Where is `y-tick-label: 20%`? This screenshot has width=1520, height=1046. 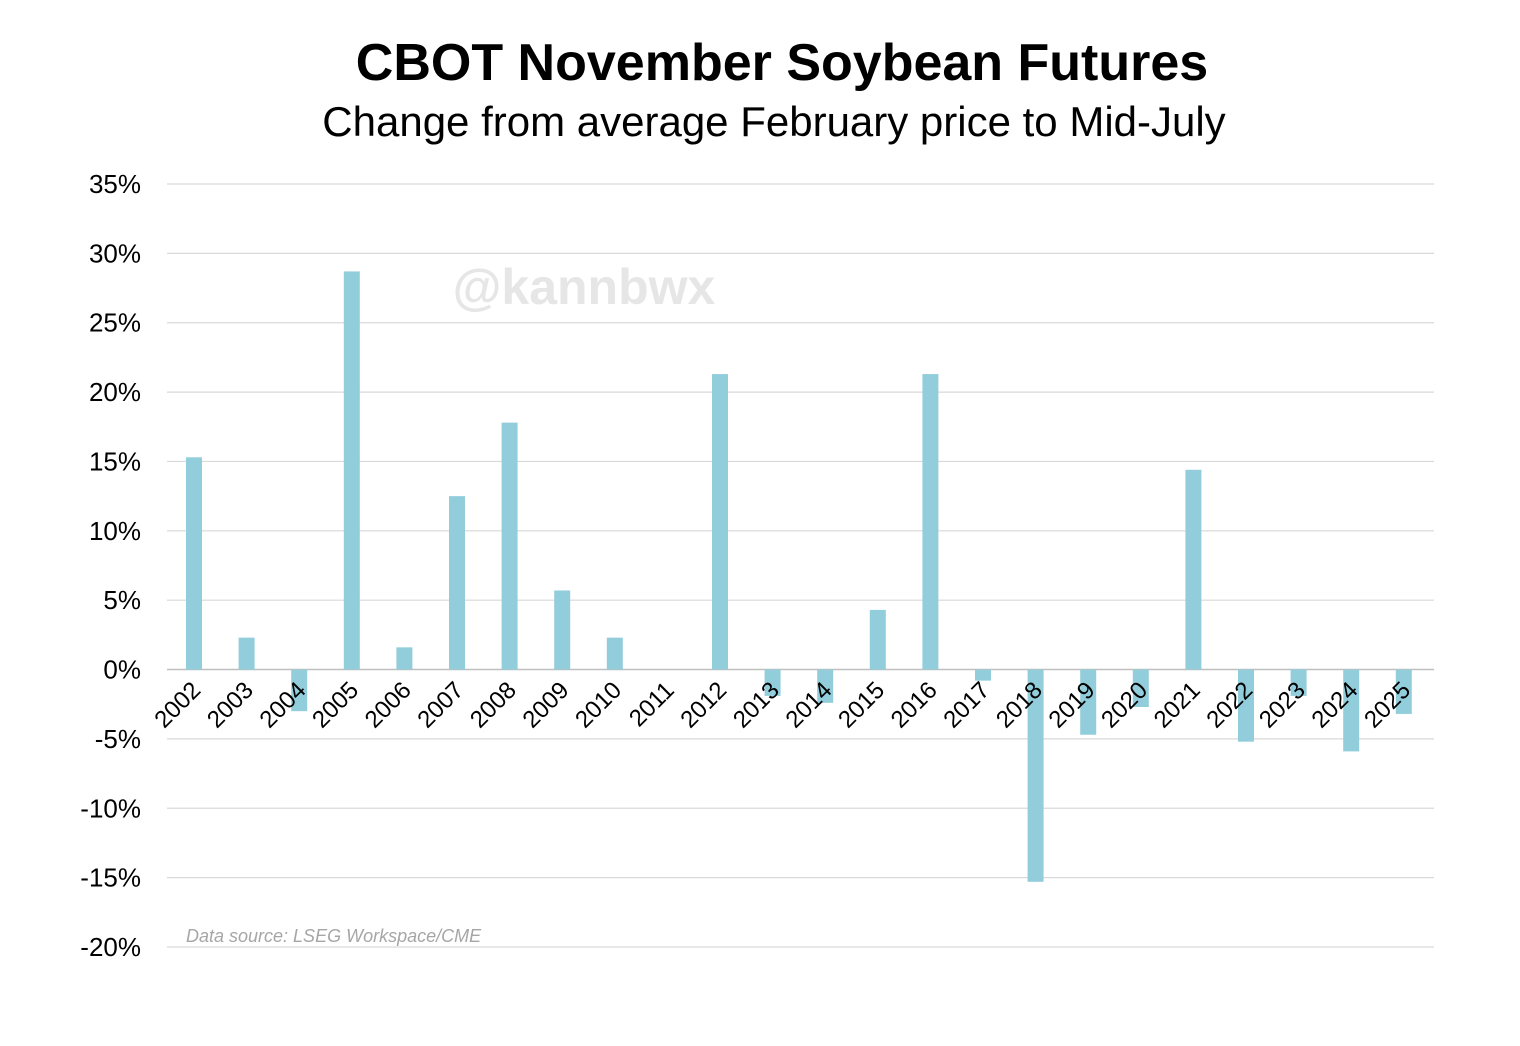
y-tick-label: 20% is located at coordinates (115, 392).